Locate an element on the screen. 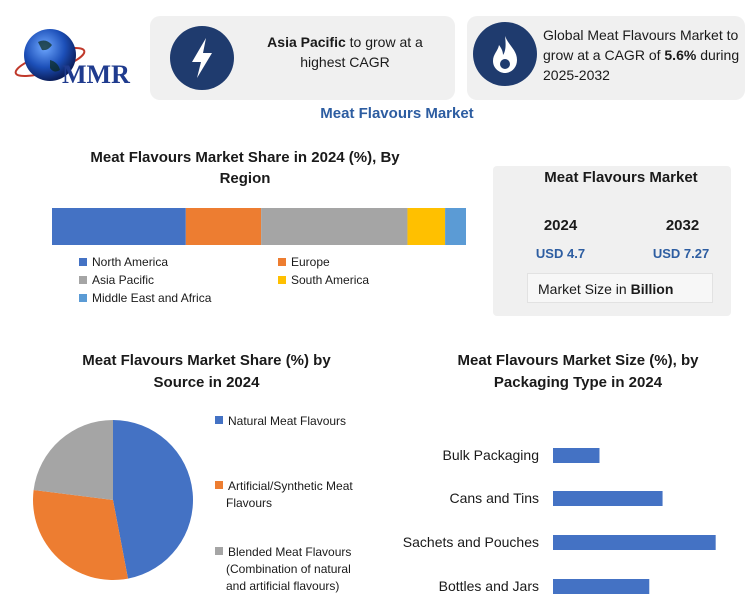  year-2032: 2032 is located at coordinates (682, 225).